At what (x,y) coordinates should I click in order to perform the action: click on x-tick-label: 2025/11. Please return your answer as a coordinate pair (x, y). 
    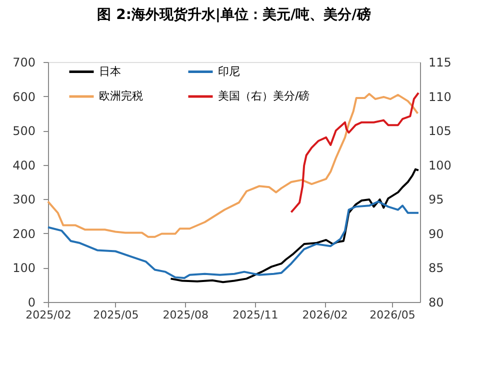
    Looking at the image, I should click on (255, 315).